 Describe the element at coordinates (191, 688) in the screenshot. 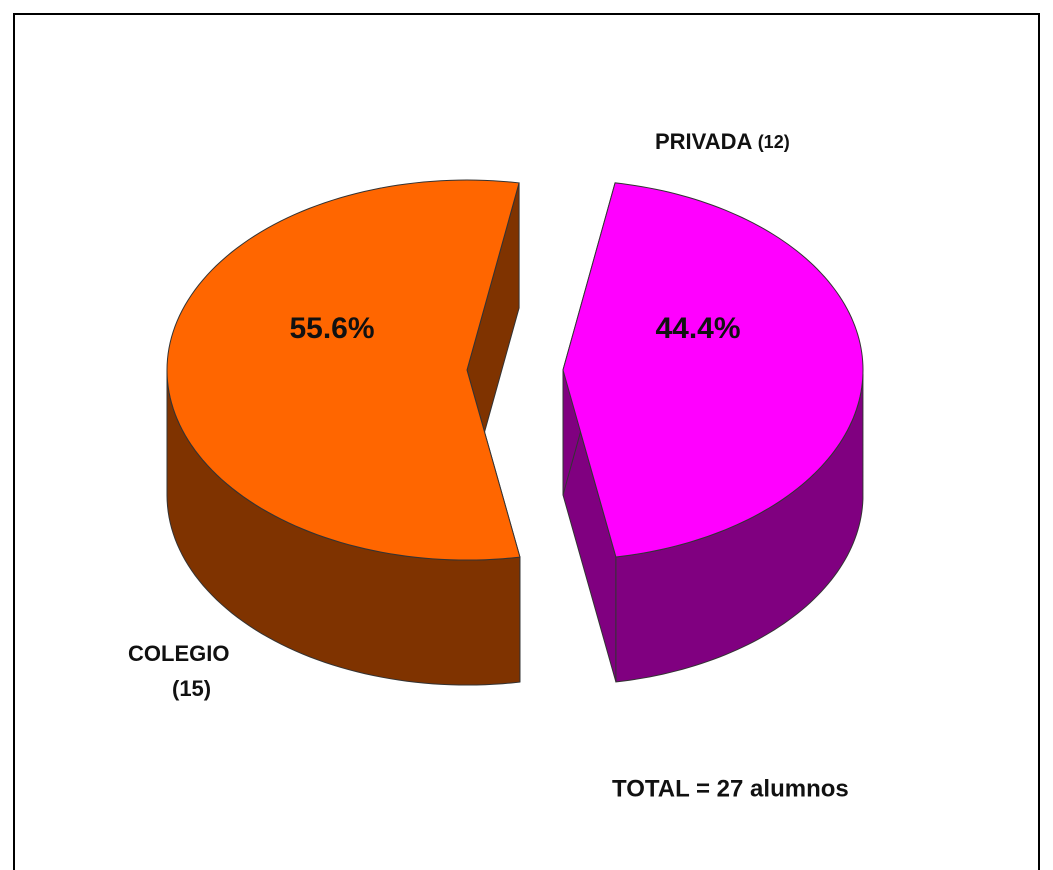

I see `count-label: (15)` at that location.